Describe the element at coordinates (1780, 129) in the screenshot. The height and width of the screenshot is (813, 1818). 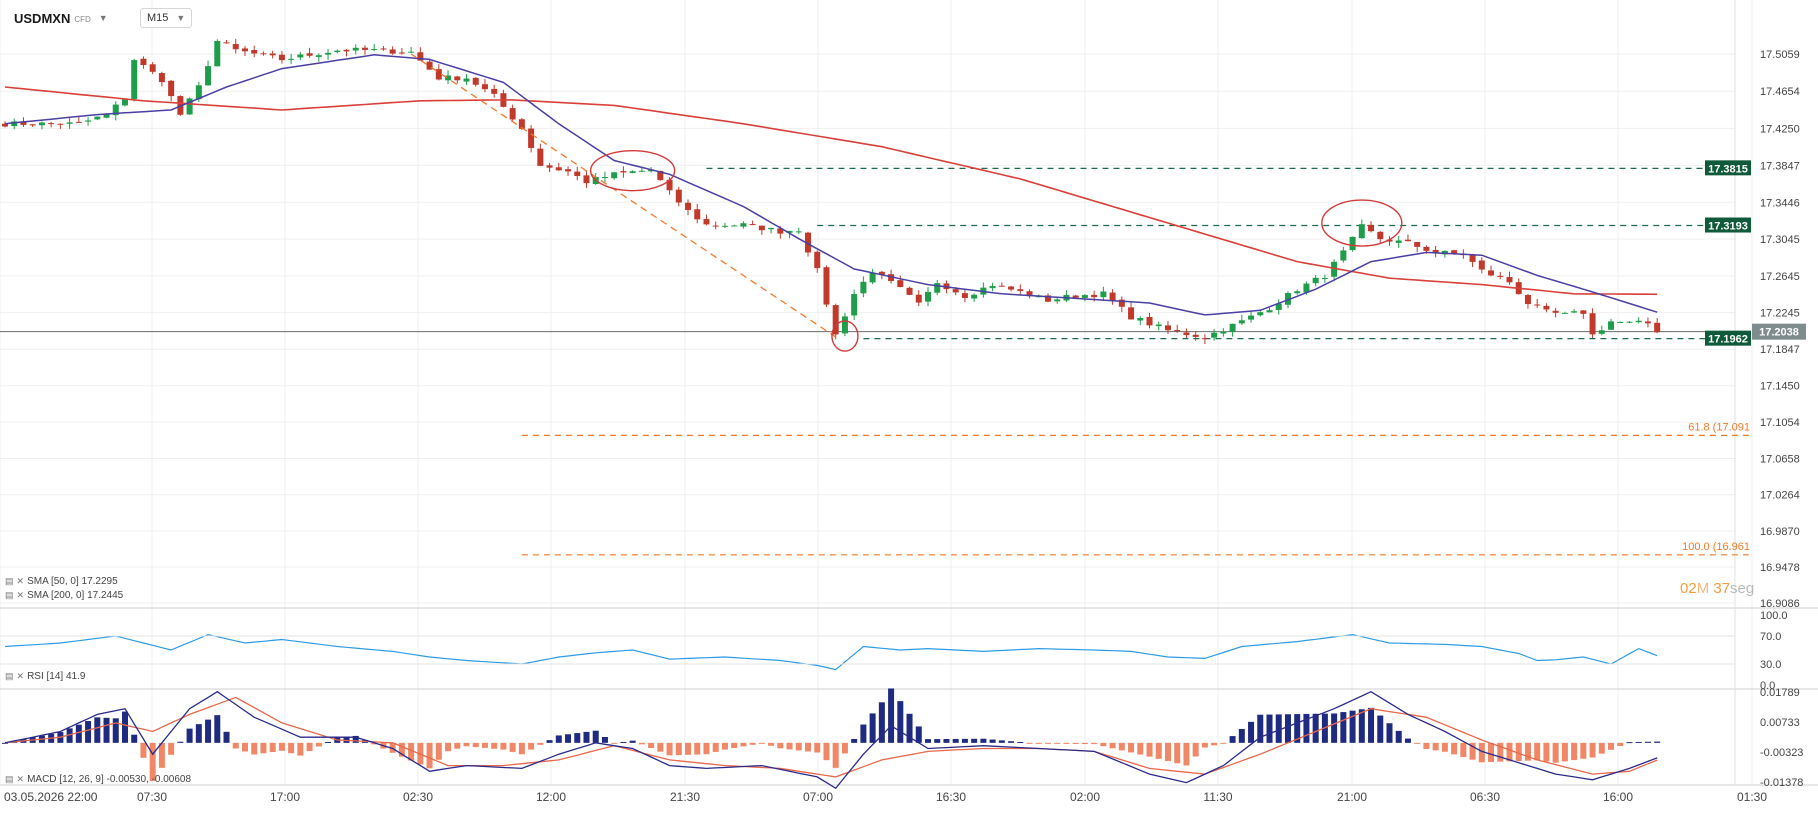
I see `y-tick-label: 17.4250` at that location.